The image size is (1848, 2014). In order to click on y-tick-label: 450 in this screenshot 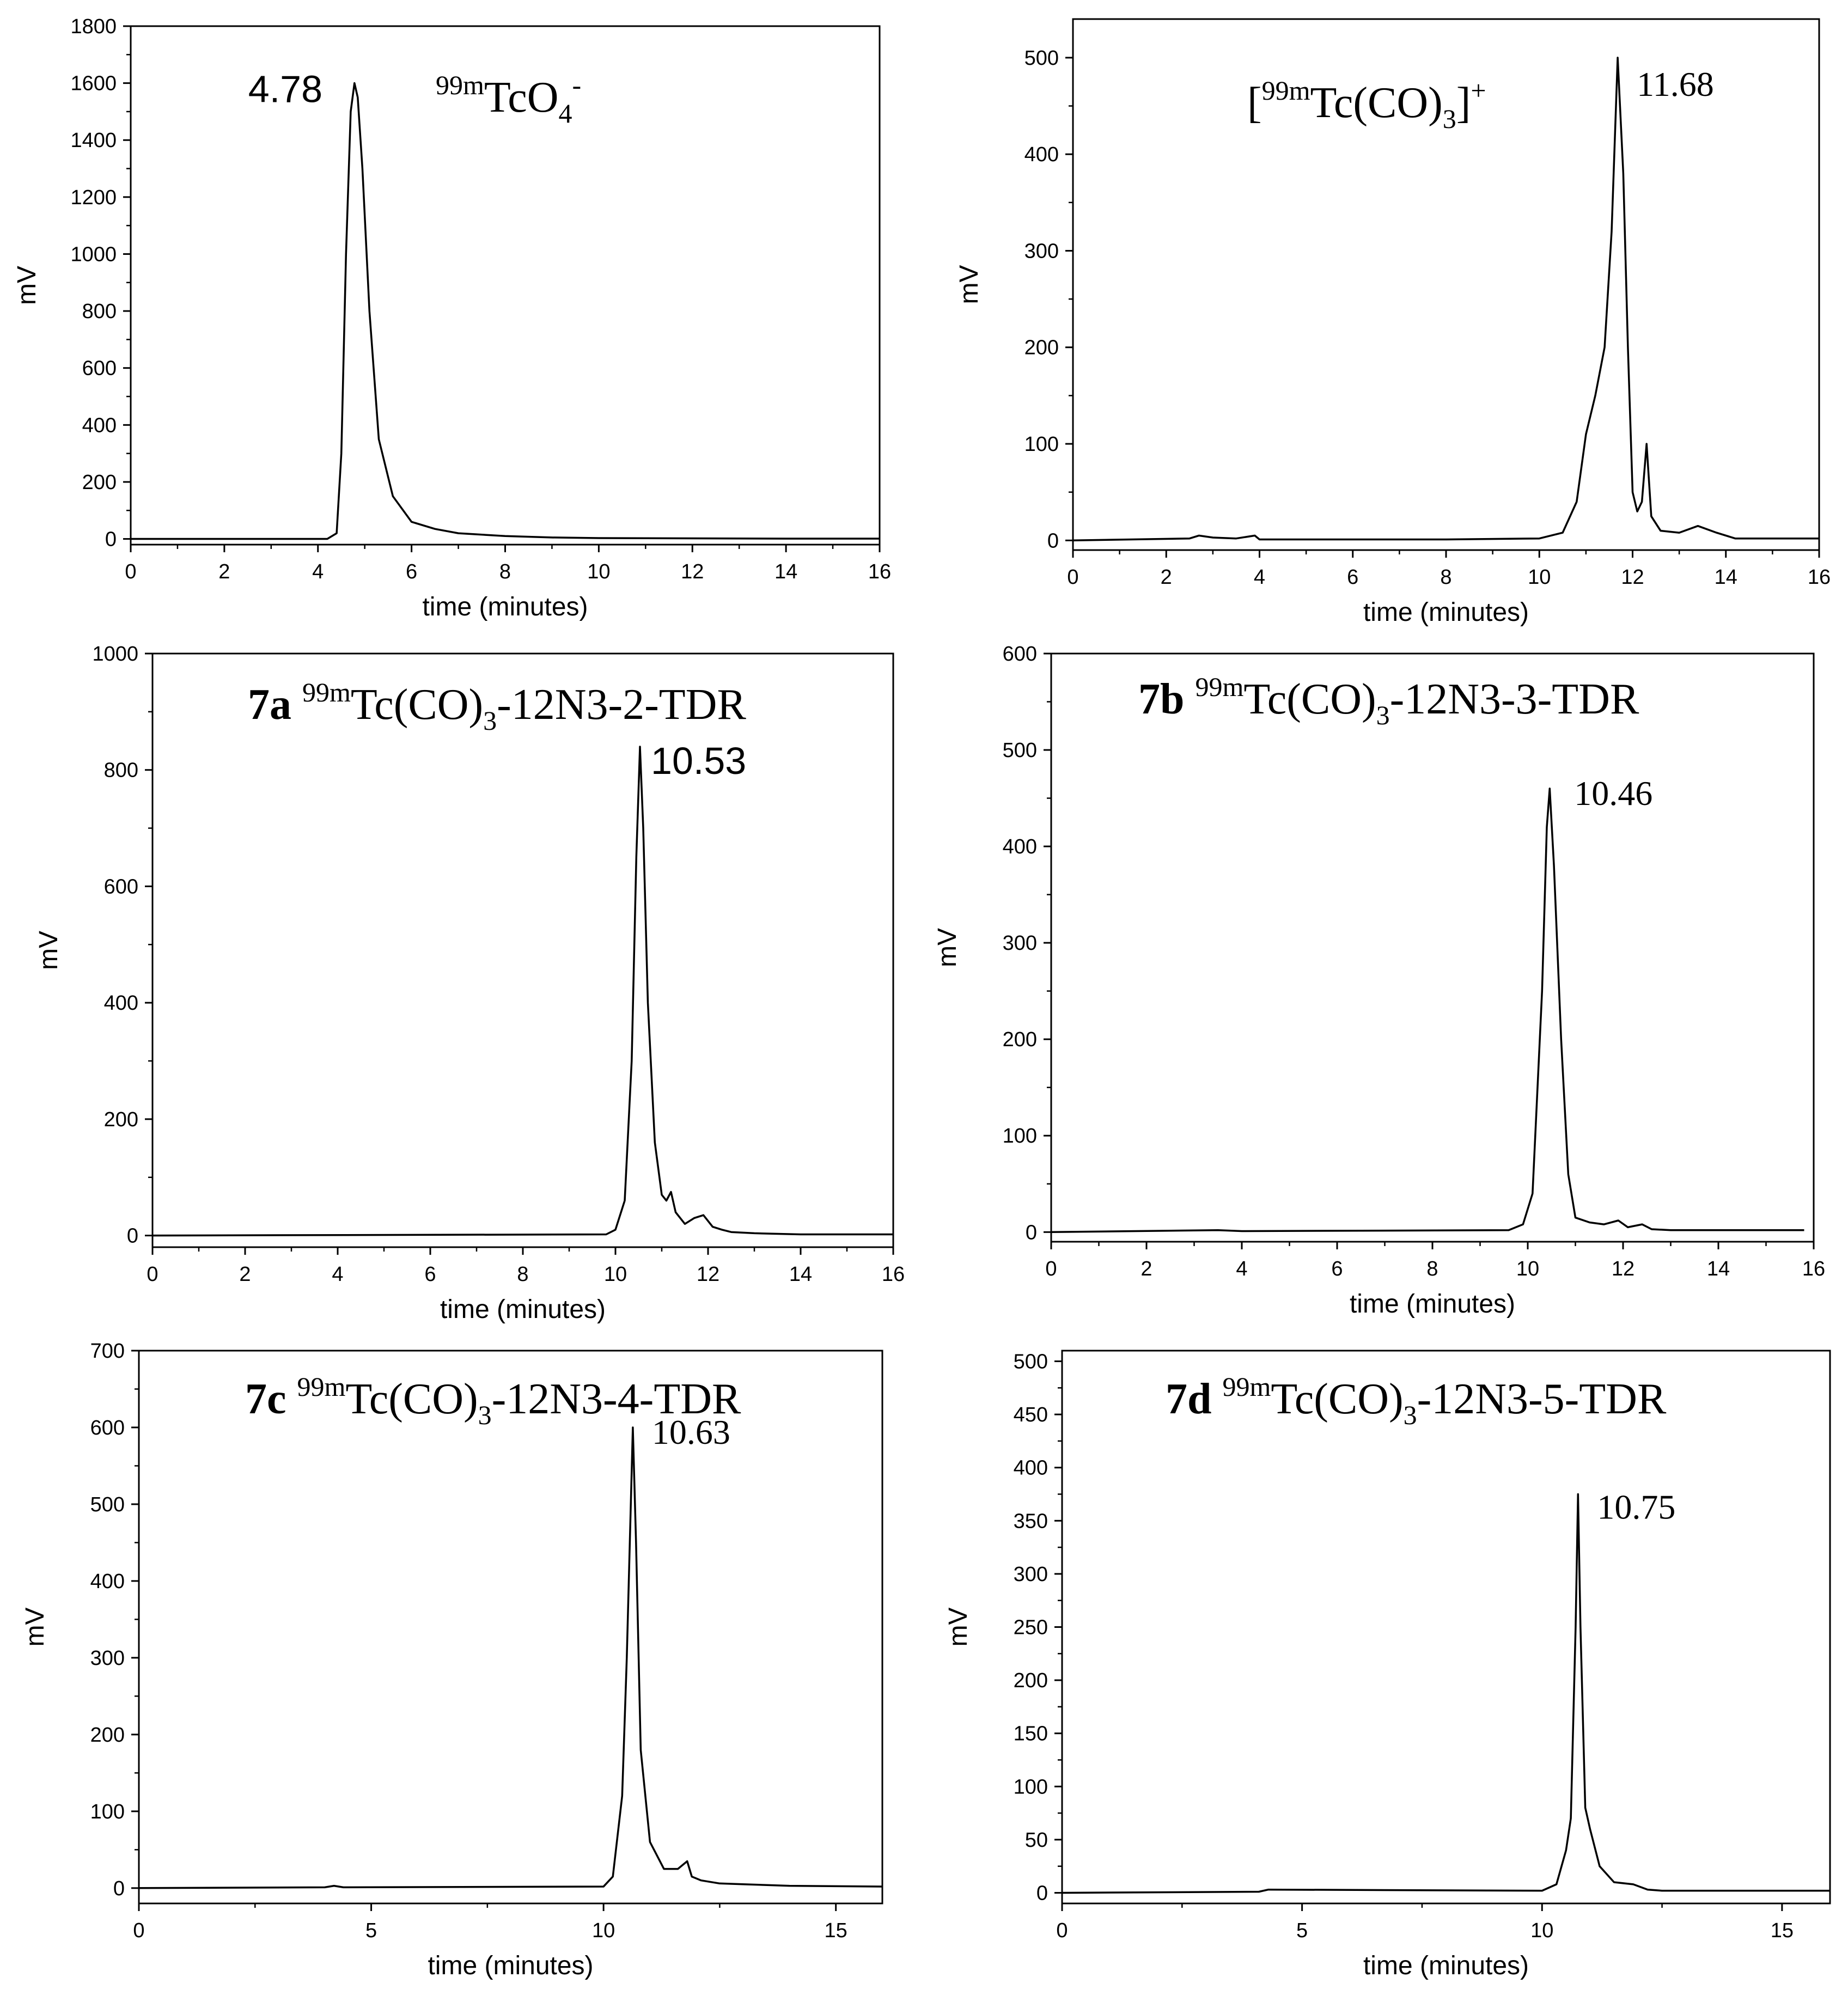, I will do `click(1031, 1415)`.